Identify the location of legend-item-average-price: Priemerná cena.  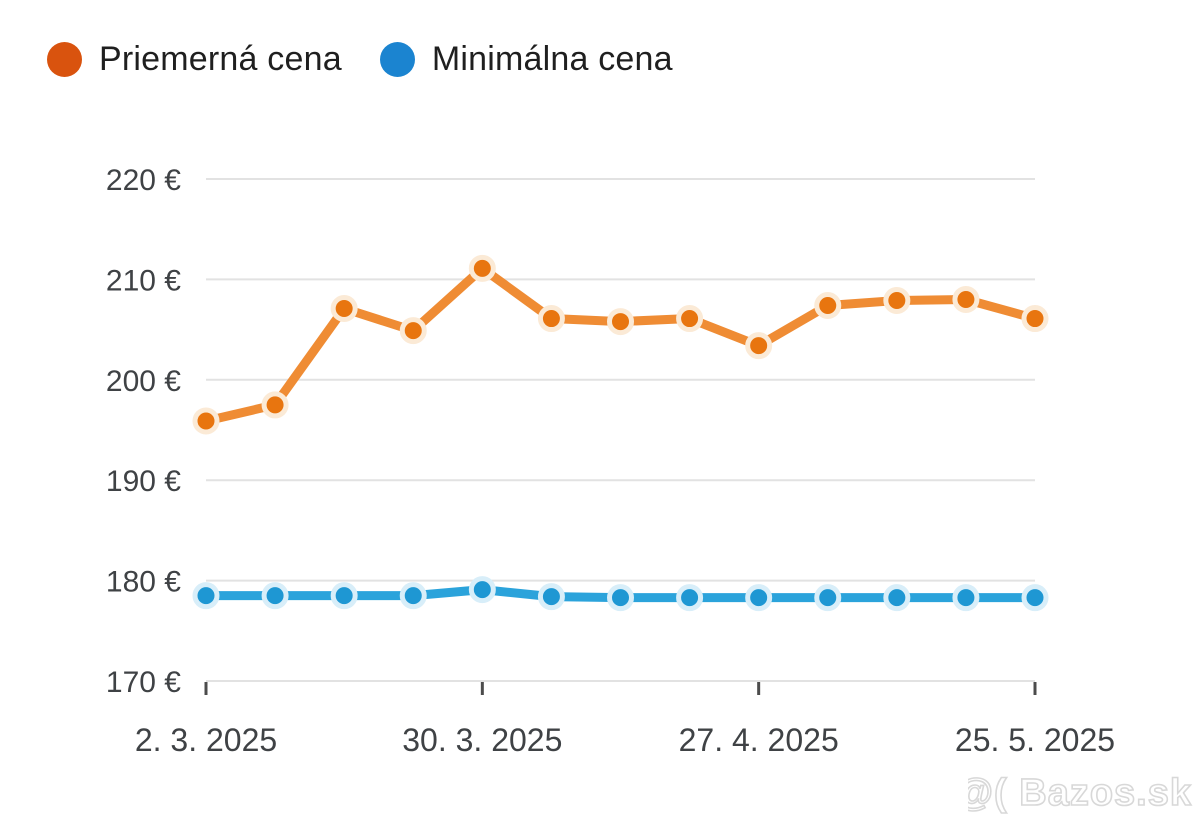
(194, 59).